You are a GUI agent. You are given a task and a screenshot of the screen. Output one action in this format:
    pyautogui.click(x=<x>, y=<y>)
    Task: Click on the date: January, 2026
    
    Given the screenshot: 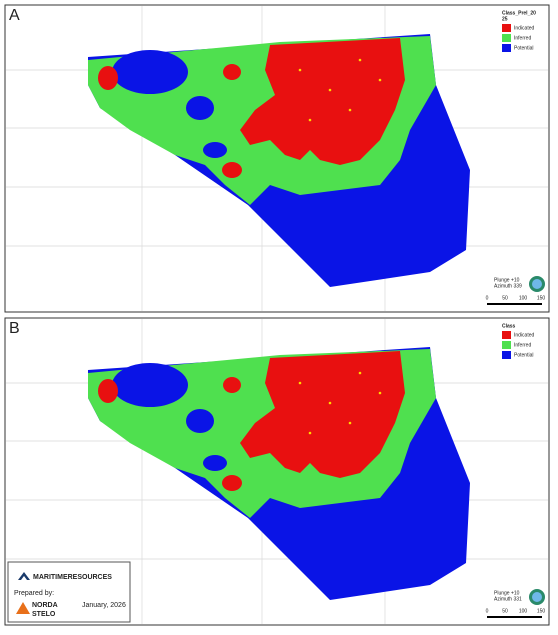 What is the action you would take?
    pyautogui.click(x=104, y=605)
    